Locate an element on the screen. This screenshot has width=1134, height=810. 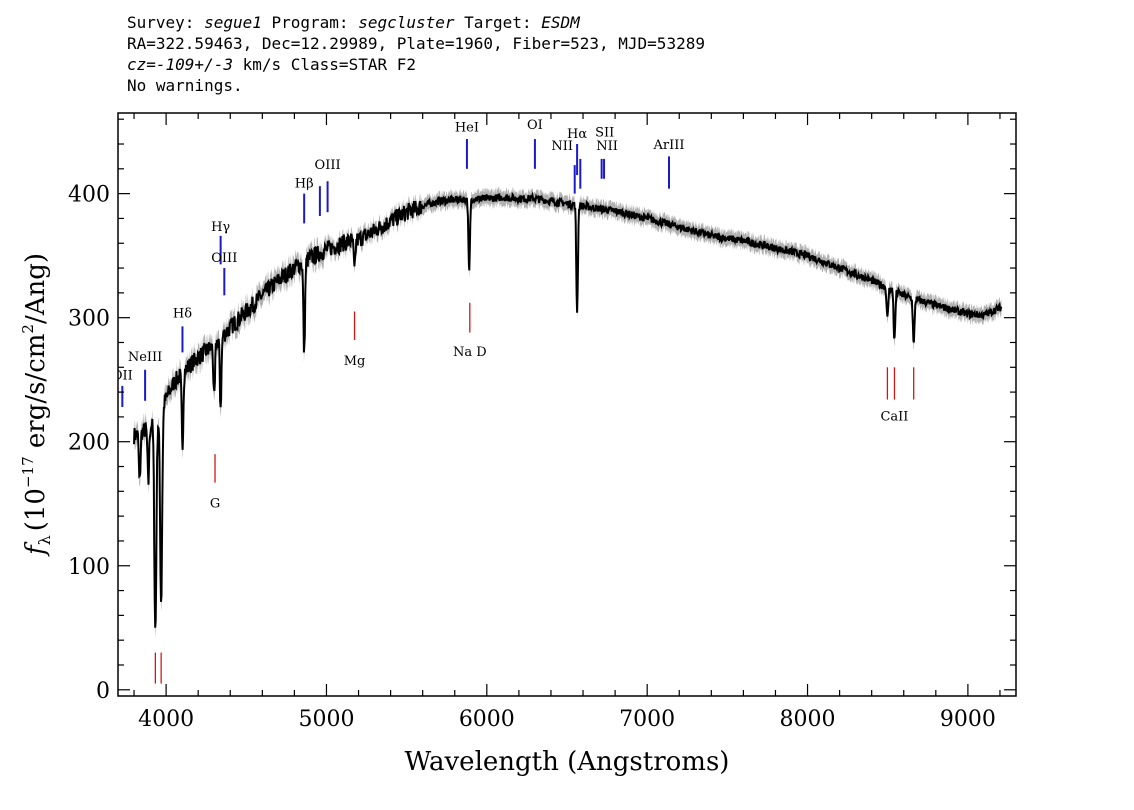
y-axis-subscript: λ is located at coordinates (44, 540).